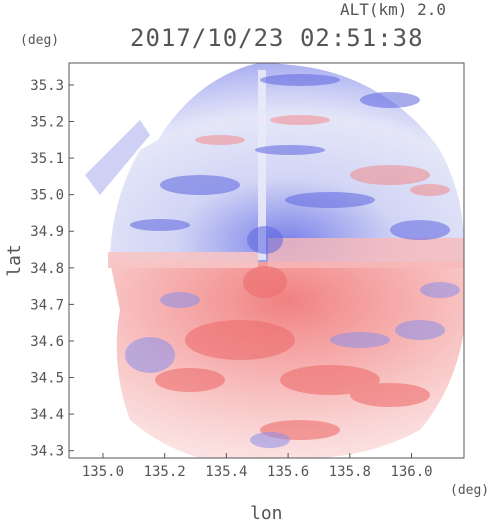 This screenshot has width=491, height=524. What do you see at coordinates (226, 472) in the screenshot?
I see `x-tick-label: 135.4` at bounding box center [226, 472].